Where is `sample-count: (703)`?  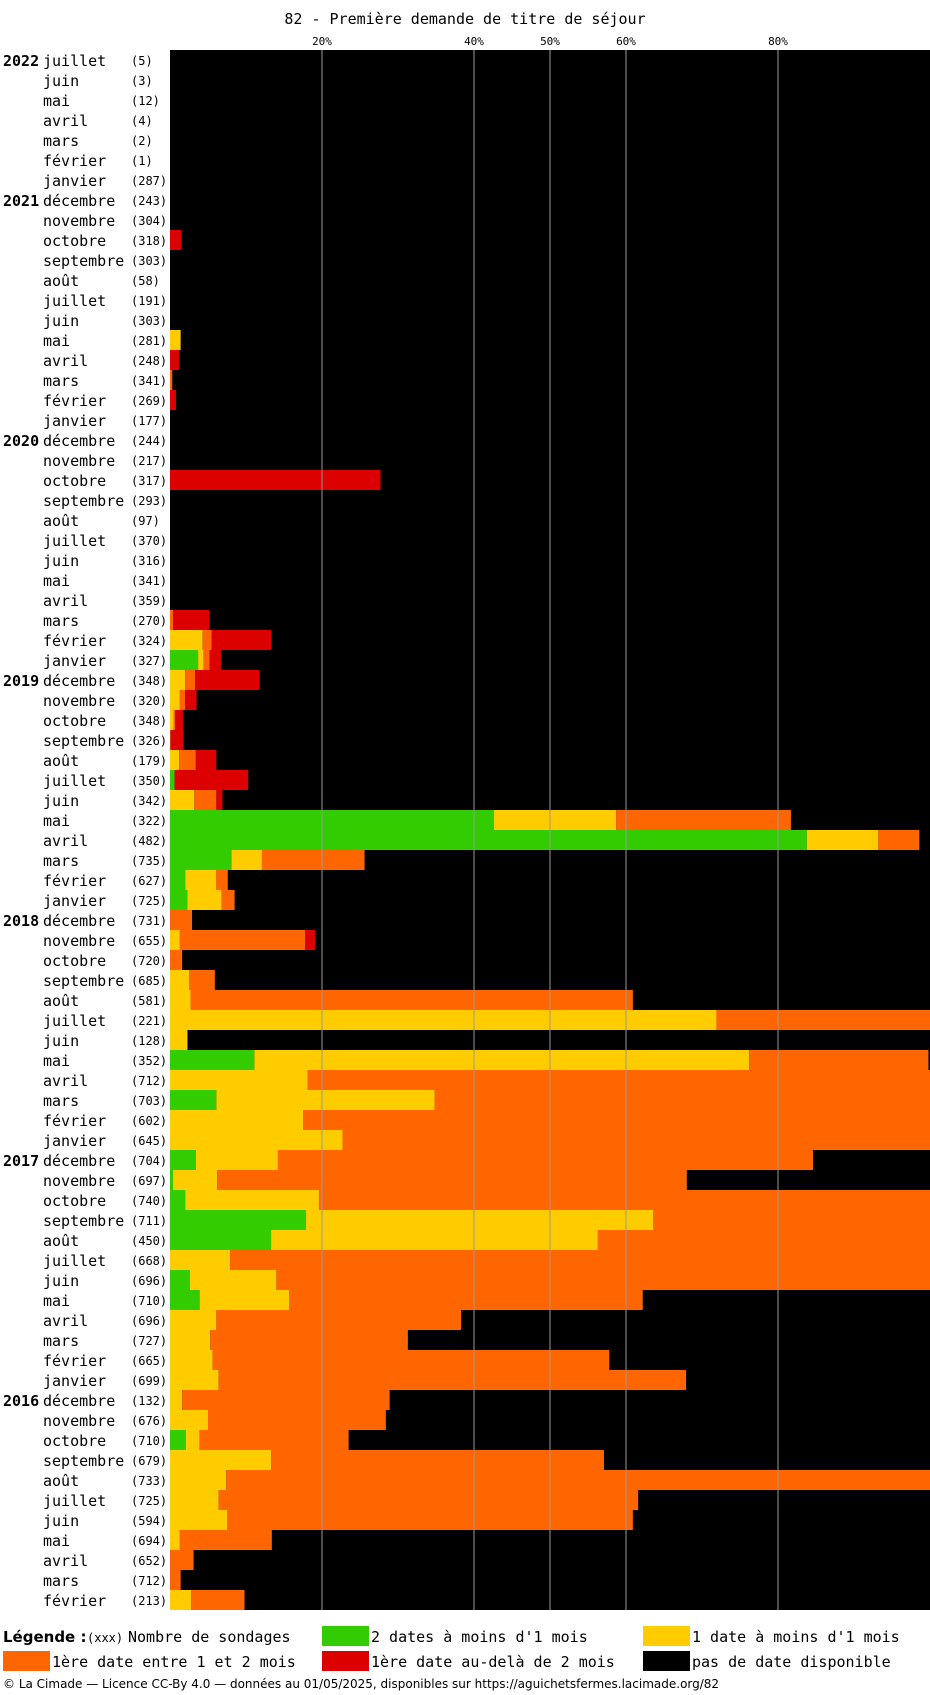
sample-count: (703) is located at coordinates (149, 1101).